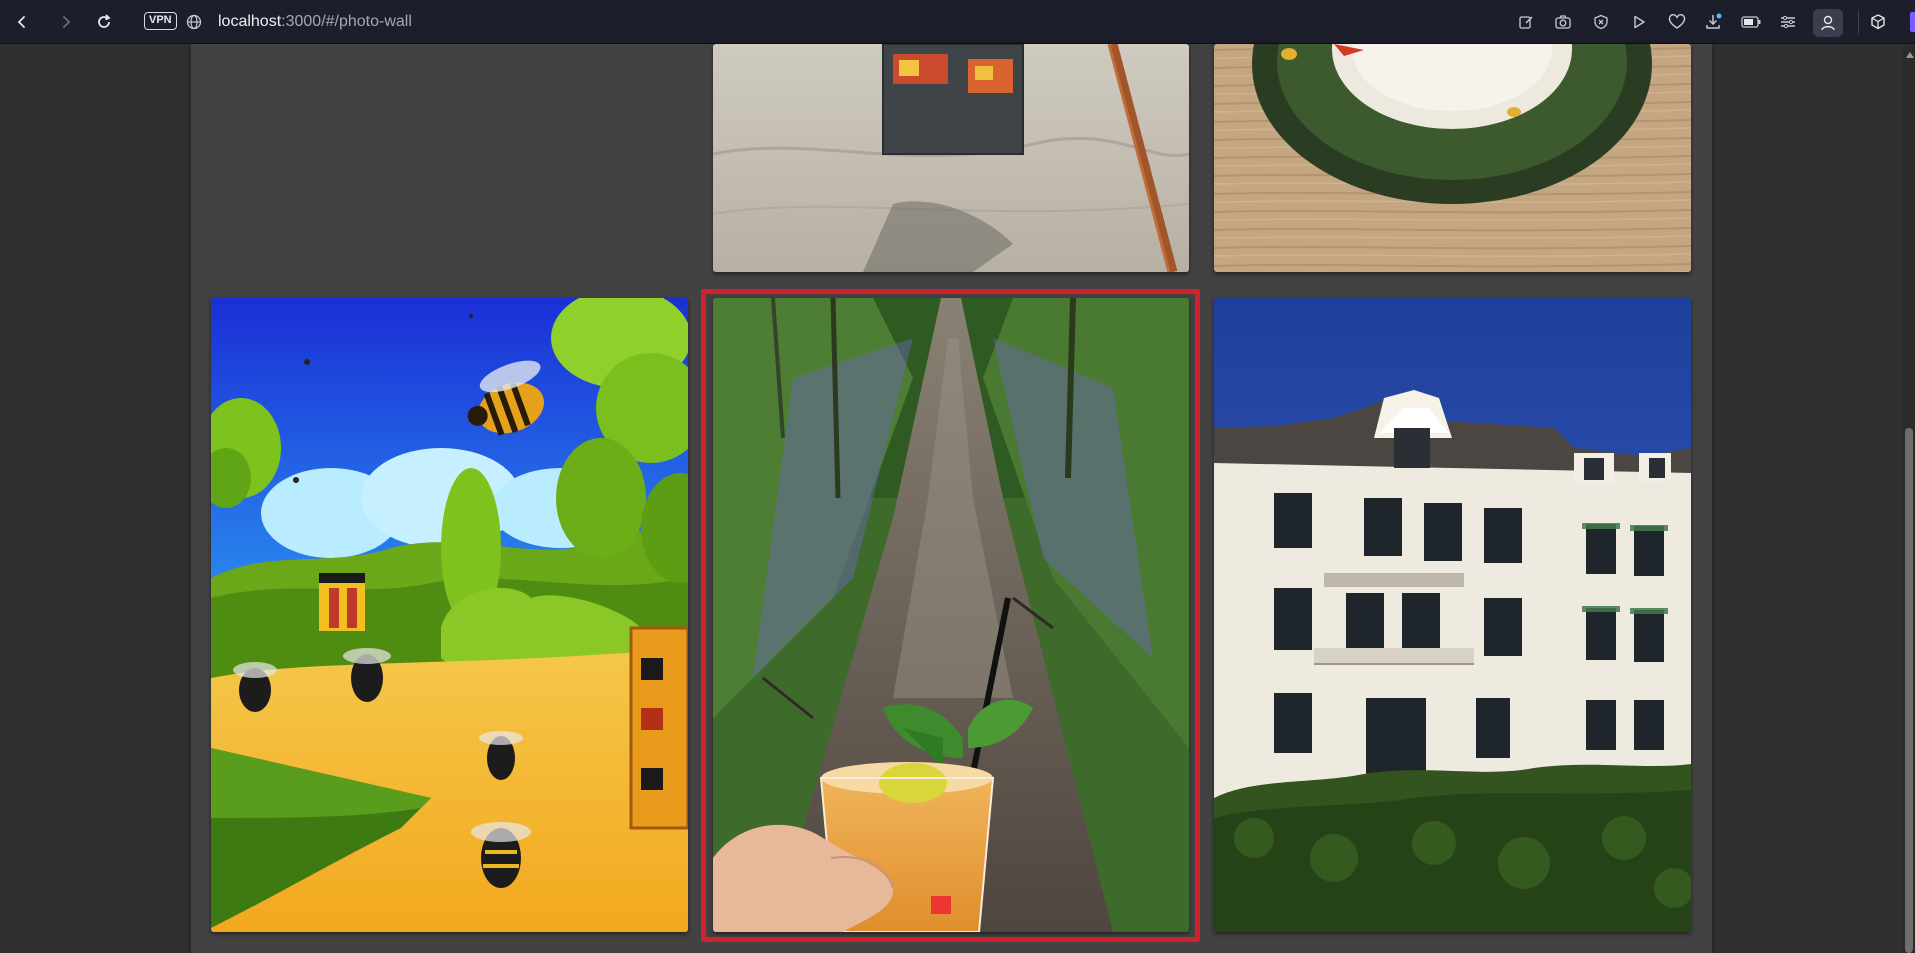  I want to click on camera-icon, so click(1563, 22).